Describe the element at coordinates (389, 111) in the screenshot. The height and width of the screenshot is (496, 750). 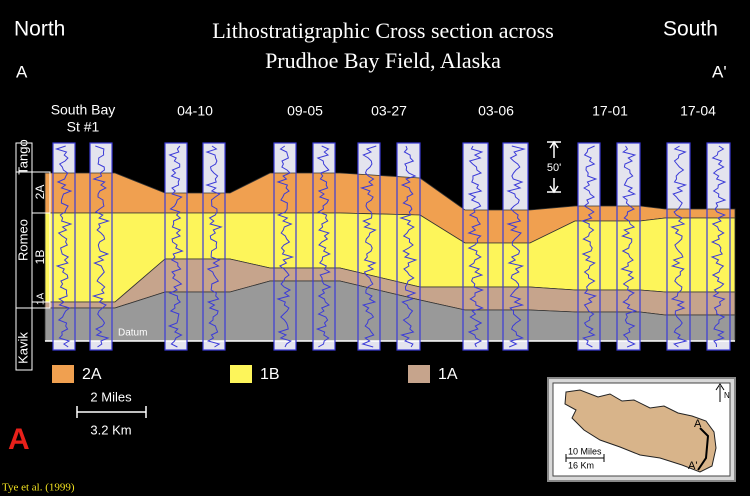
I see `well-label: 03-27` at that location.